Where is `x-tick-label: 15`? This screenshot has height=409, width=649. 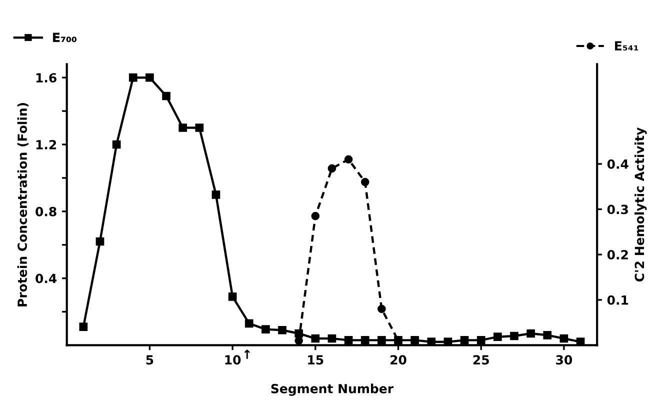 x-tick-label: 15 is located at coordinates (316, 360).